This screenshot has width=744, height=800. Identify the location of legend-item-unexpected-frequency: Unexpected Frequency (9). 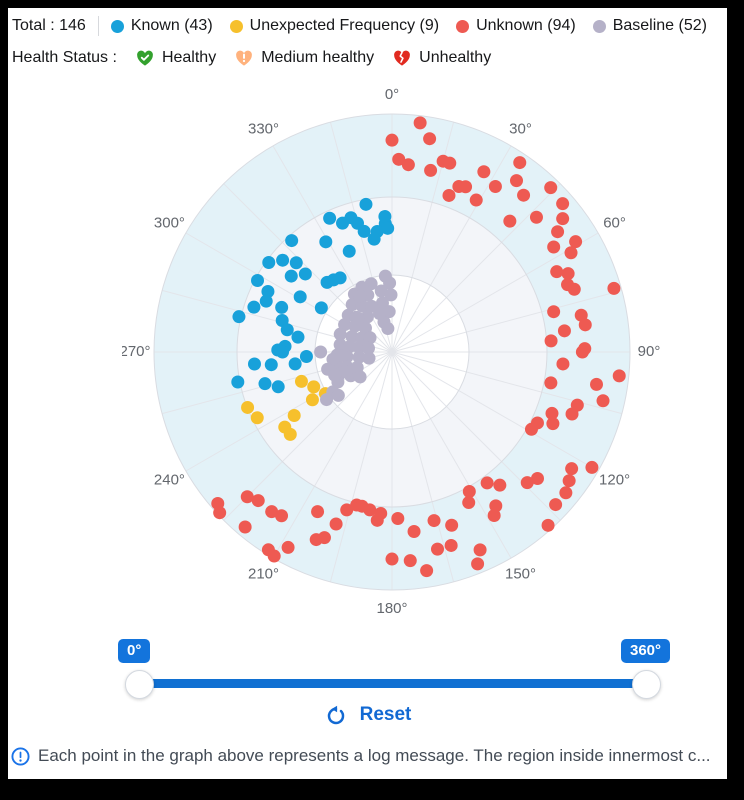
(334, 26).